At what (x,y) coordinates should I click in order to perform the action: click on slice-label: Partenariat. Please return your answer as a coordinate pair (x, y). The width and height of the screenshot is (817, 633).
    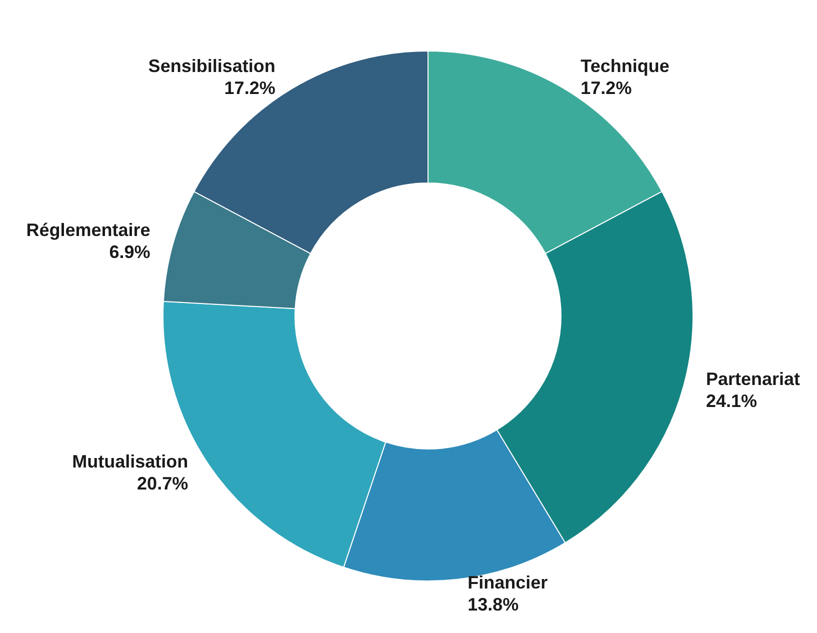
    Looking at the image, I should click on (753, 379).